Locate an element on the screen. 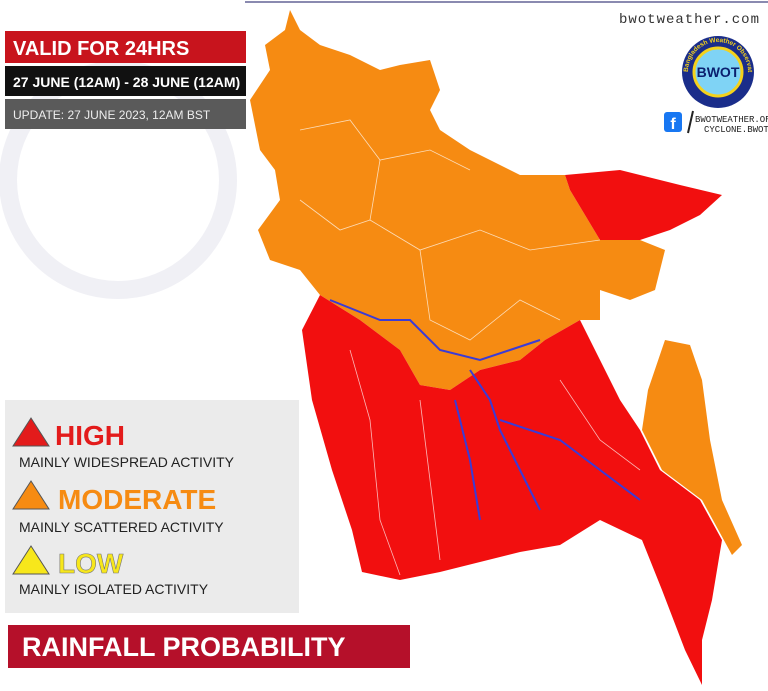  logo-core is located at coordinates (718, 72).